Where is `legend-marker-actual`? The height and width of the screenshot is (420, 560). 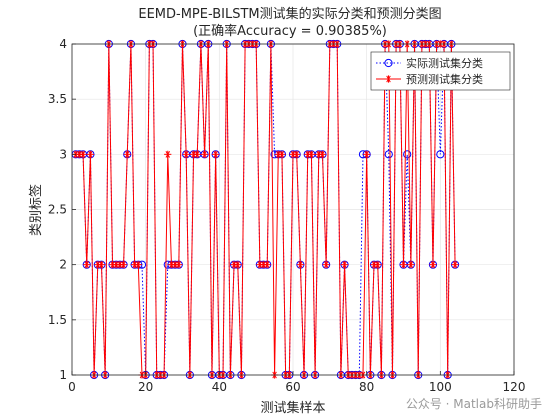
legend-marker-actual is located at coordinates (388, 63).